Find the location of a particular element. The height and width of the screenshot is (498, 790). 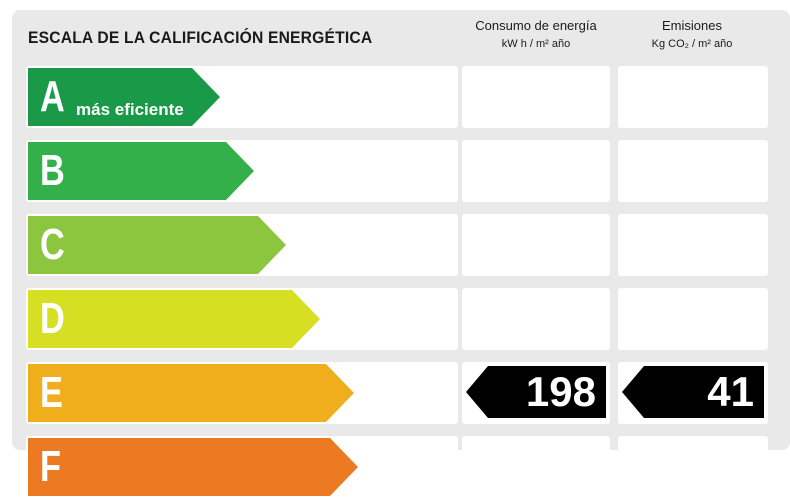

energy-cell: 198 is located at coordinates (536, 393).